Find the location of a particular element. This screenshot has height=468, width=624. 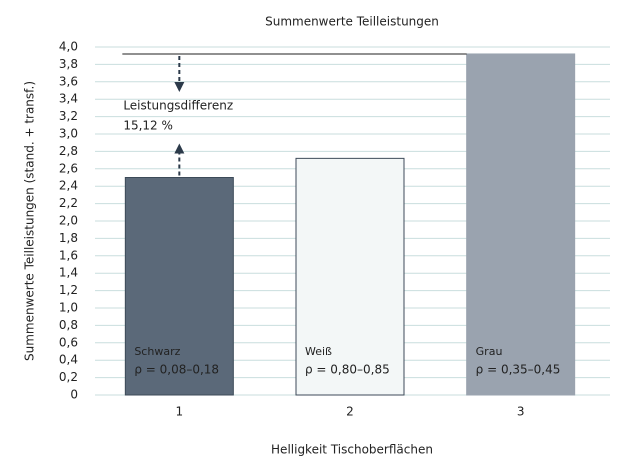

y-tick-label: 0,8 is located at coordinates (68, 325).